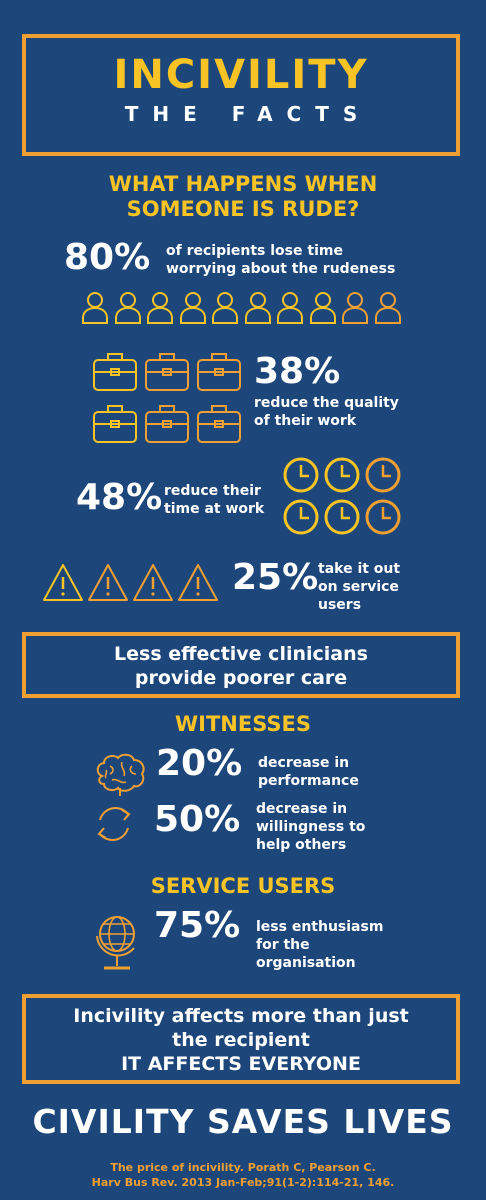 This screenshot has height=1200, width=486. I want to click on globe-icon, so click(117, 942).